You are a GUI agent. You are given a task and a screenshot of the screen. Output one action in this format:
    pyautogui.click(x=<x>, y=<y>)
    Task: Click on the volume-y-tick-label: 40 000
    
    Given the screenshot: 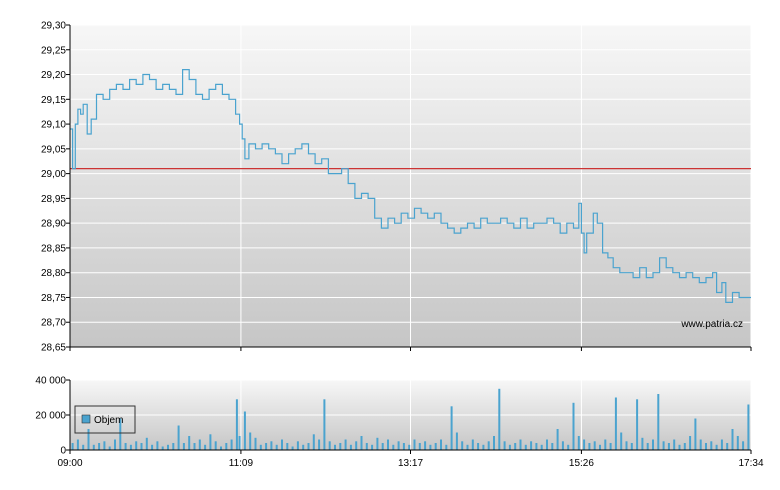 What is the action you would take?
    pyautogui.click(x=50, y=381)
    